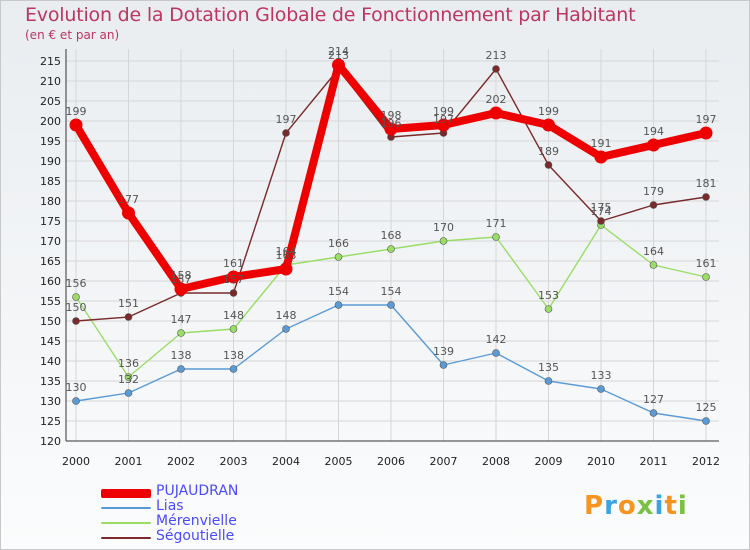 The image size is (750, 550). What do you see at coordinates (338, 243) in the screenshot?
I see `data-label-merenvielle-2005: 166` at bounding box center [338, 243].